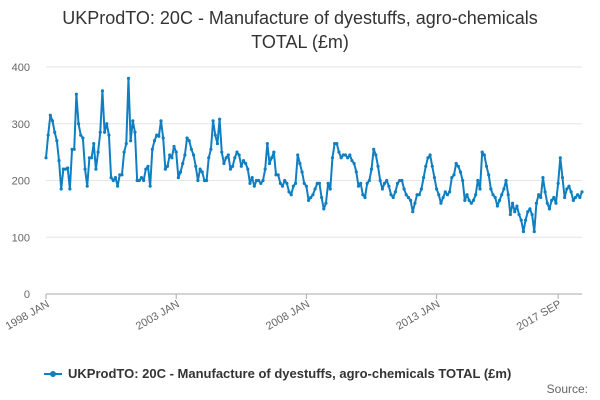 The image size is (600, 400). Describe the element at coordinates (293, 313) in the screenshot. I see `x-axis: 1998 JAN 2003 JAN 2008 JAN 2013 JAN 2017 SEP` at that location.